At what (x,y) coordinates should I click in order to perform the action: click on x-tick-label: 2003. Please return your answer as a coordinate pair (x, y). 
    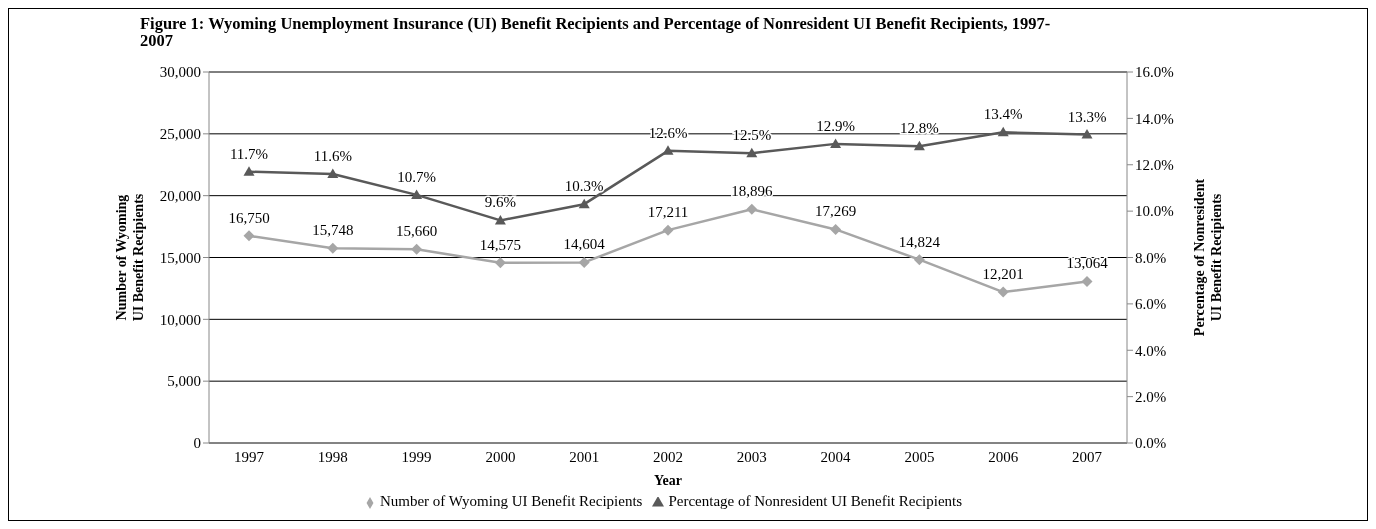
    Looking at the image, I should click on (751, 456).